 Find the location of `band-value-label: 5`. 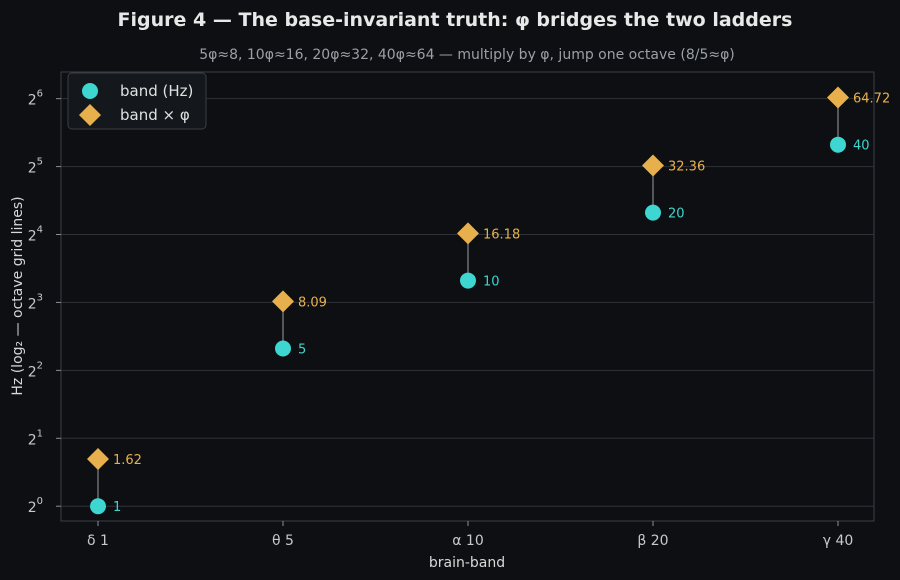

band-value-label: 5 is located at coordinates (302, 349).